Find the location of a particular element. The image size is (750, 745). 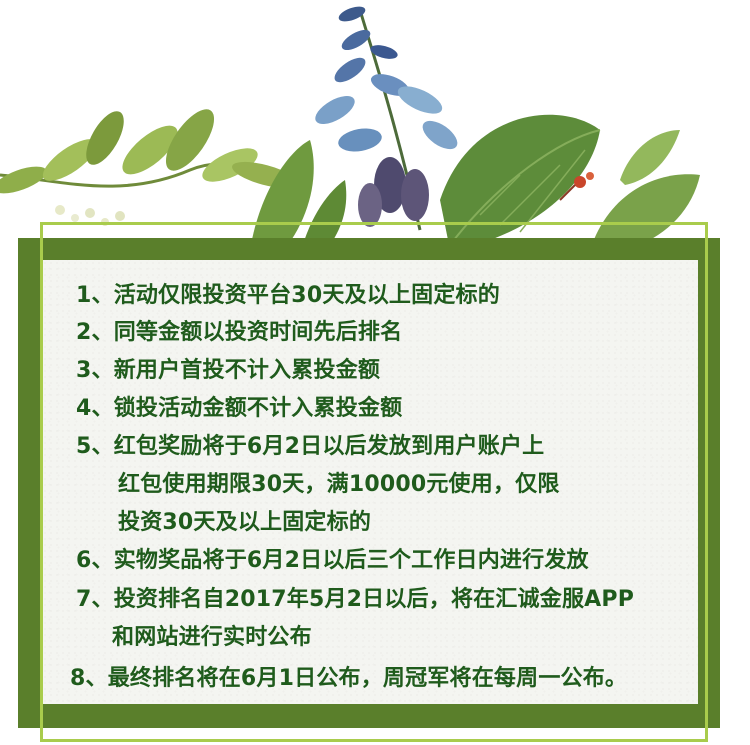

far-right-leaves is located at coordinates (629, 192).